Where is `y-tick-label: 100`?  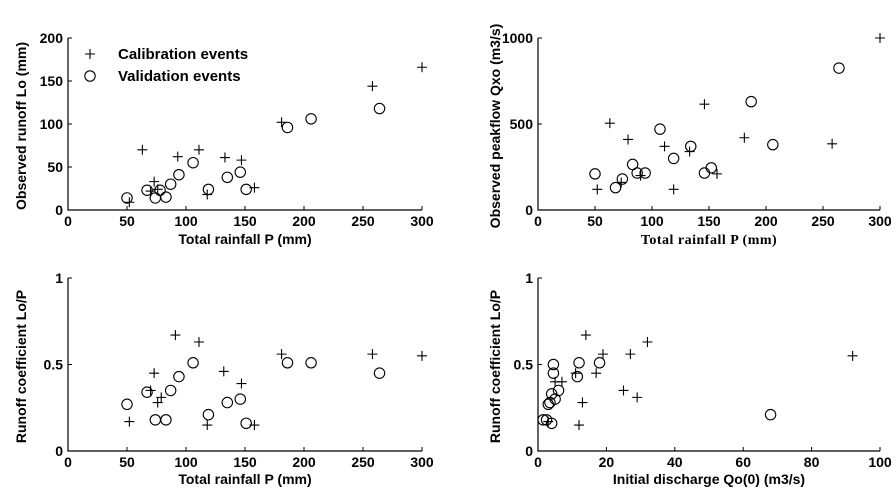 y-tick-label: 100 is located at coordinates (52, 124).